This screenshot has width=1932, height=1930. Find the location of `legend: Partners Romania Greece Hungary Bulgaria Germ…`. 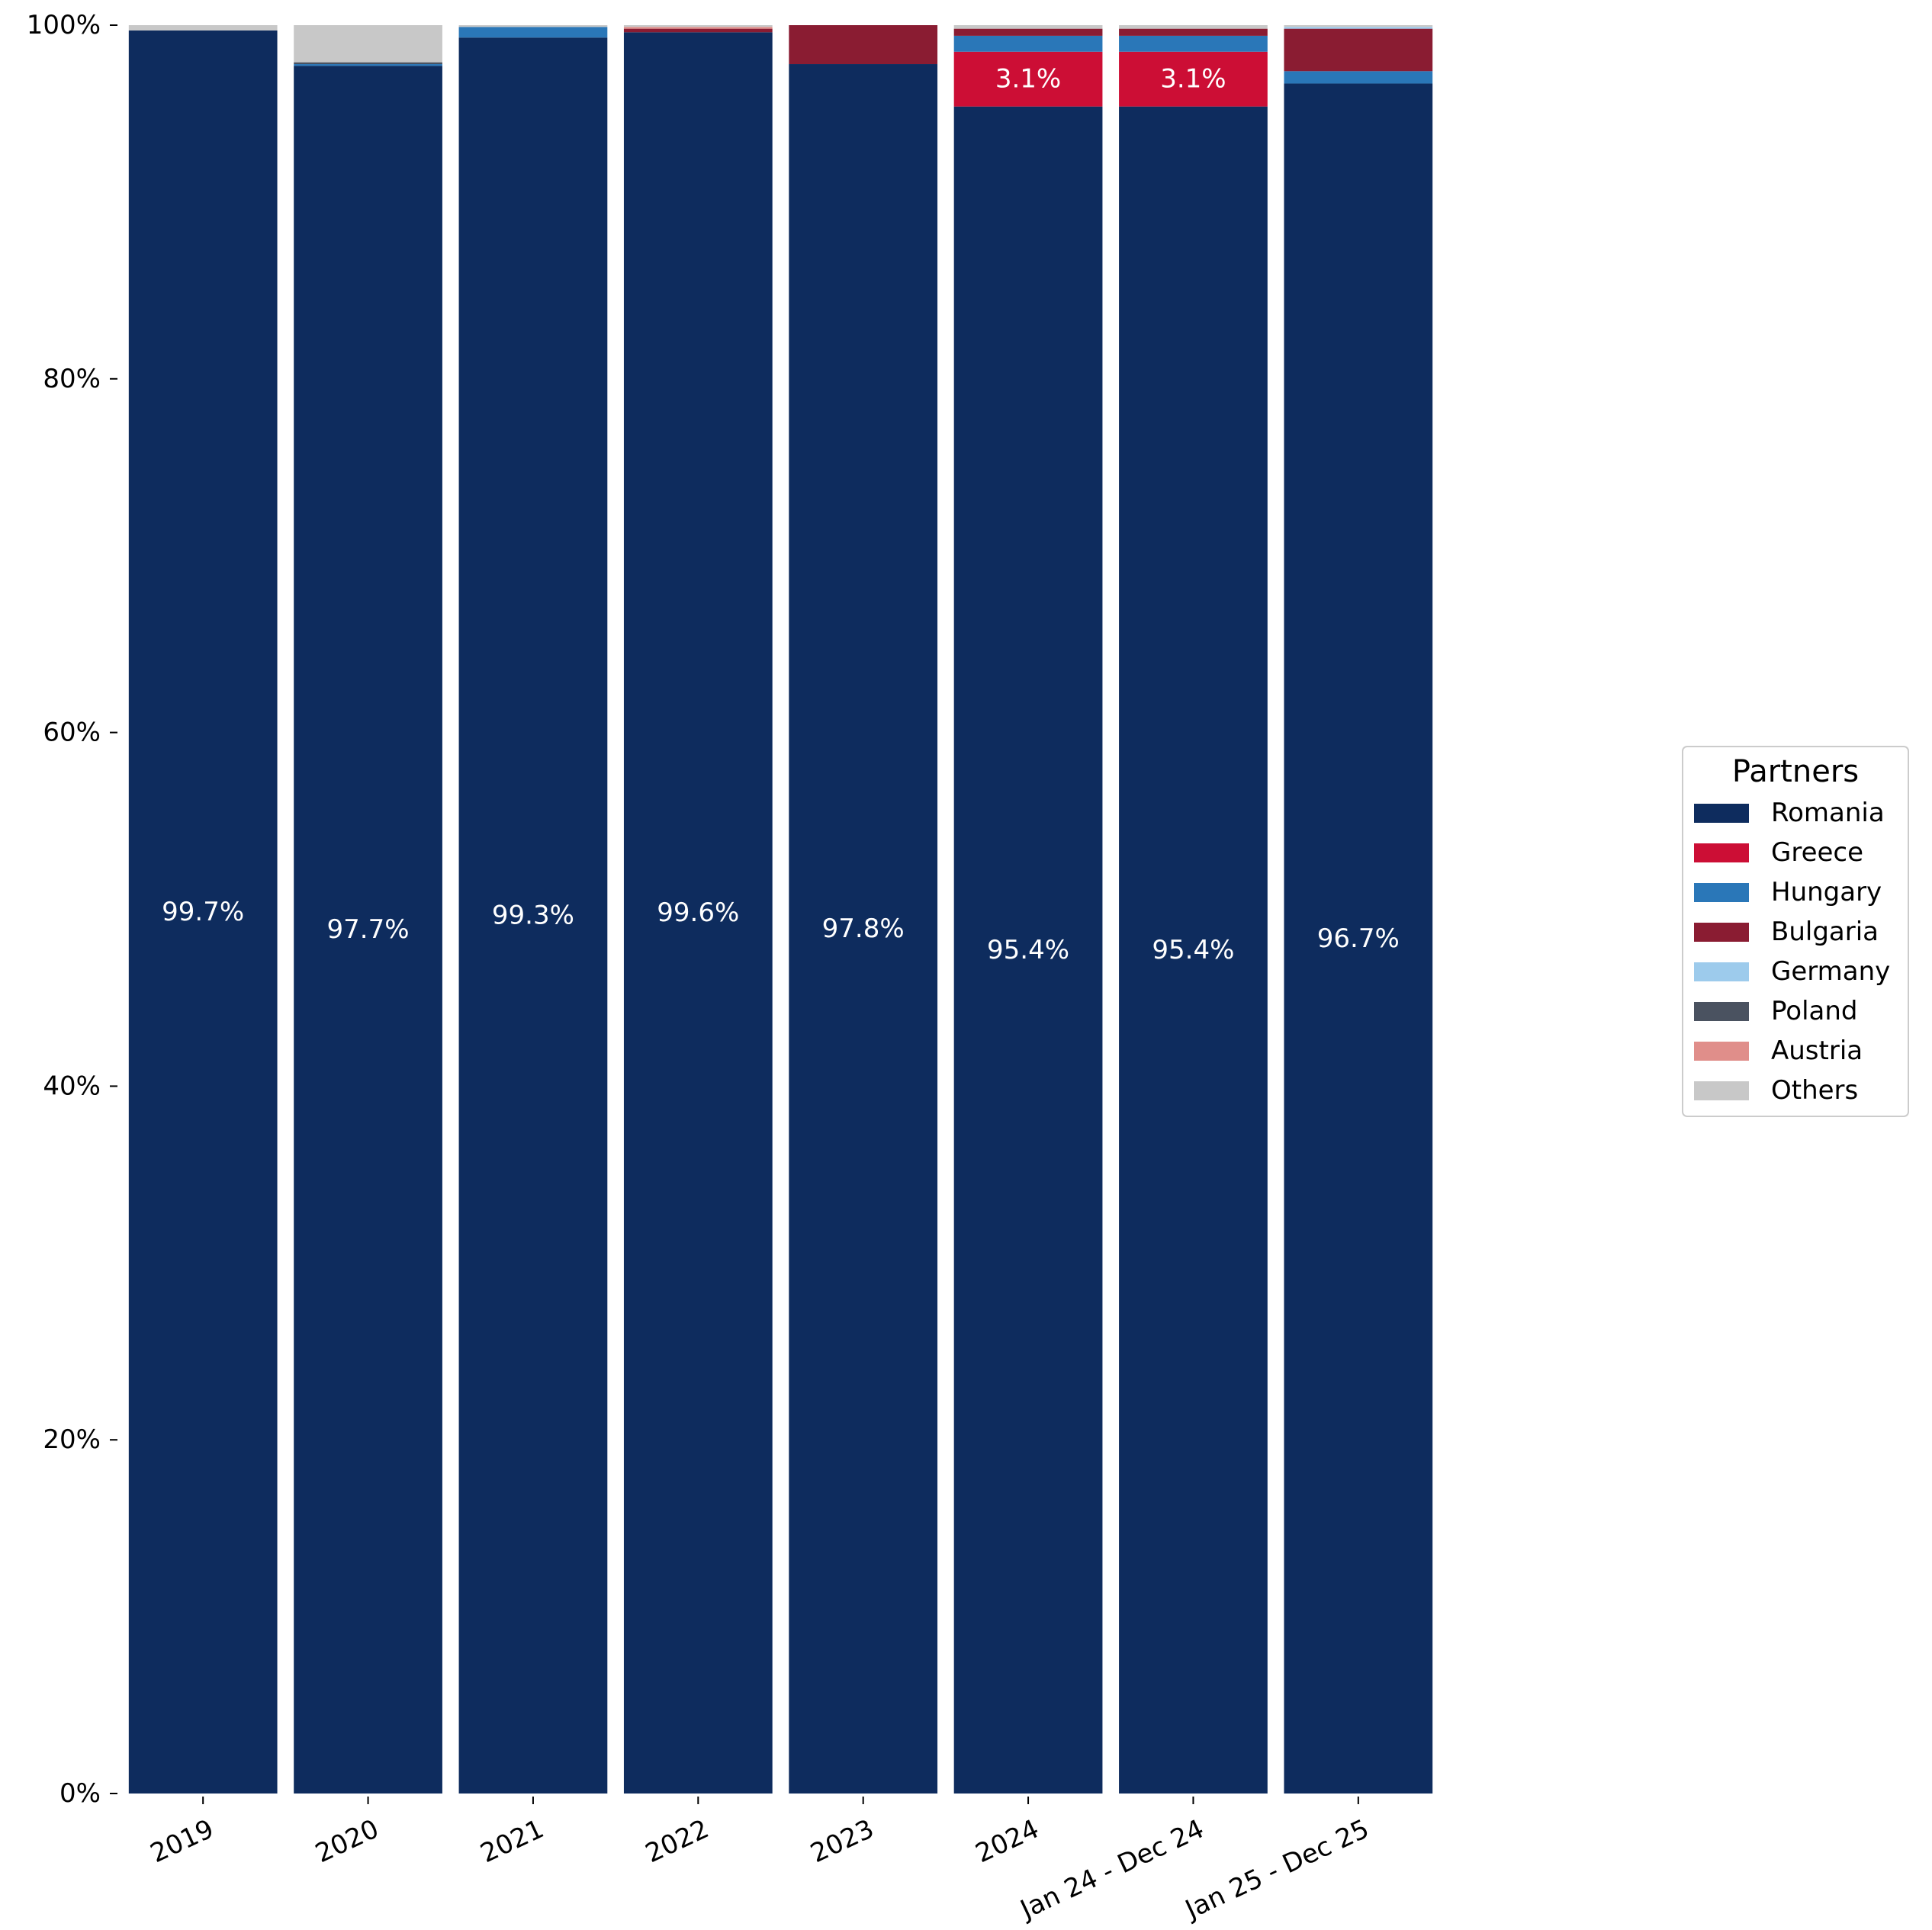

legend: Partners Romania Greece Hungary Bulgaria Germ… is located at coordinates (1795, 931).